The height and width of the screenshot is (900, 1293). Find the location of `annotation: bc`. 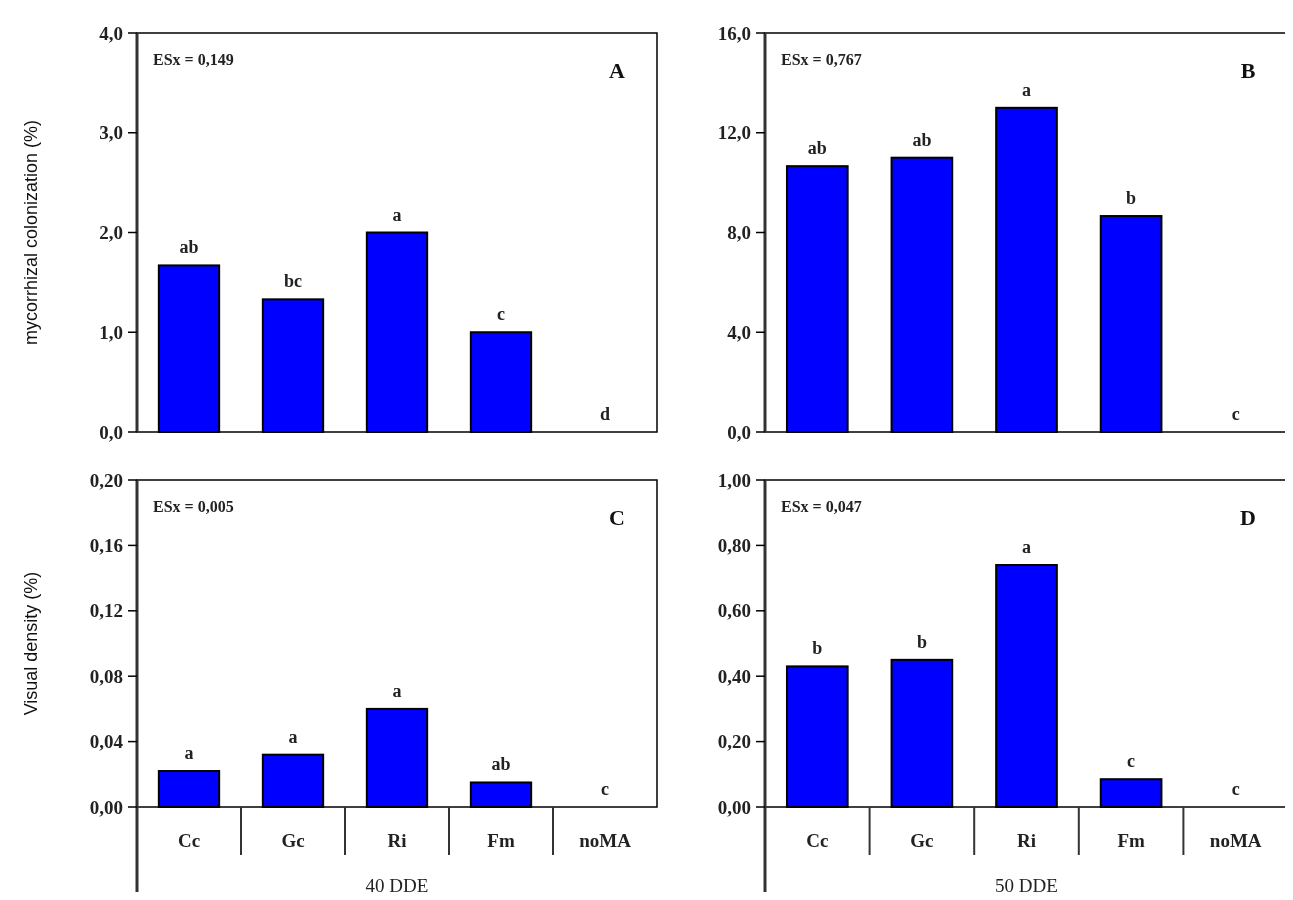

annotation: bc is located at coordinates (293, 281).